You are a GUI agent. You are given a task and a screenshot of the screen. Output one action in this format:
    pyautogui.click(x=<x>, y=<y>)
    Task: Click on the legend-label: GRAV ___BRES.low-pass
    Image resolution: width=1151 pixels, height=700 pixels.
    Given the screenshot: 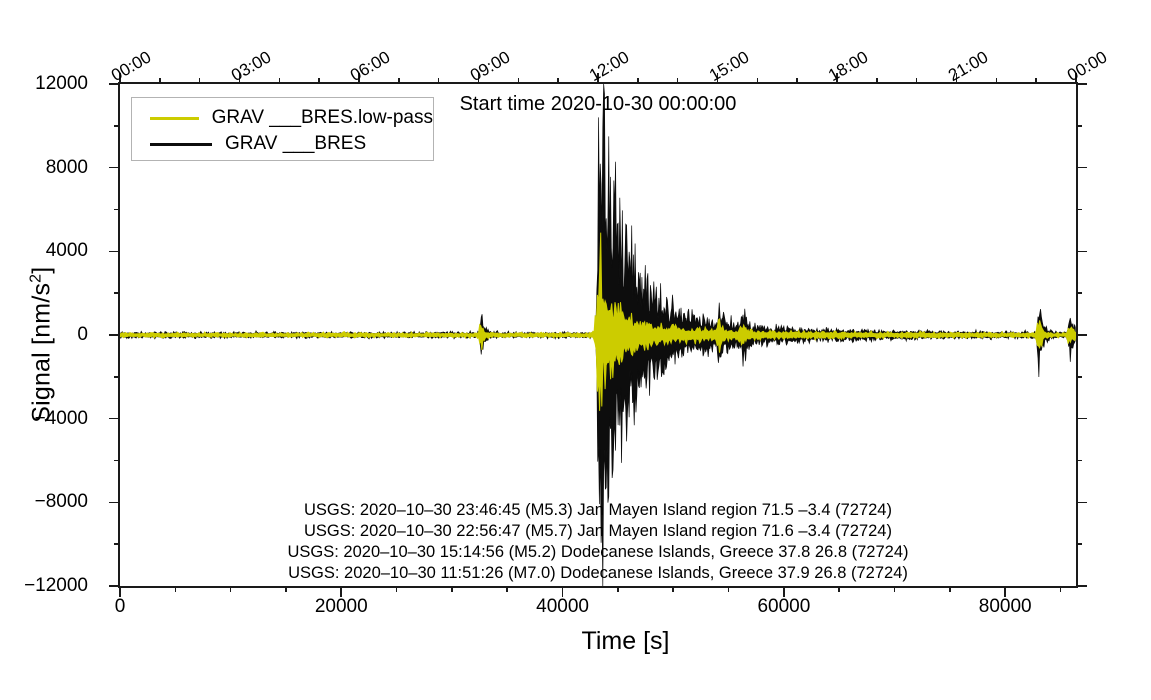 What is the action you would take?
    pyautogui.click(x=322, y=117)
    